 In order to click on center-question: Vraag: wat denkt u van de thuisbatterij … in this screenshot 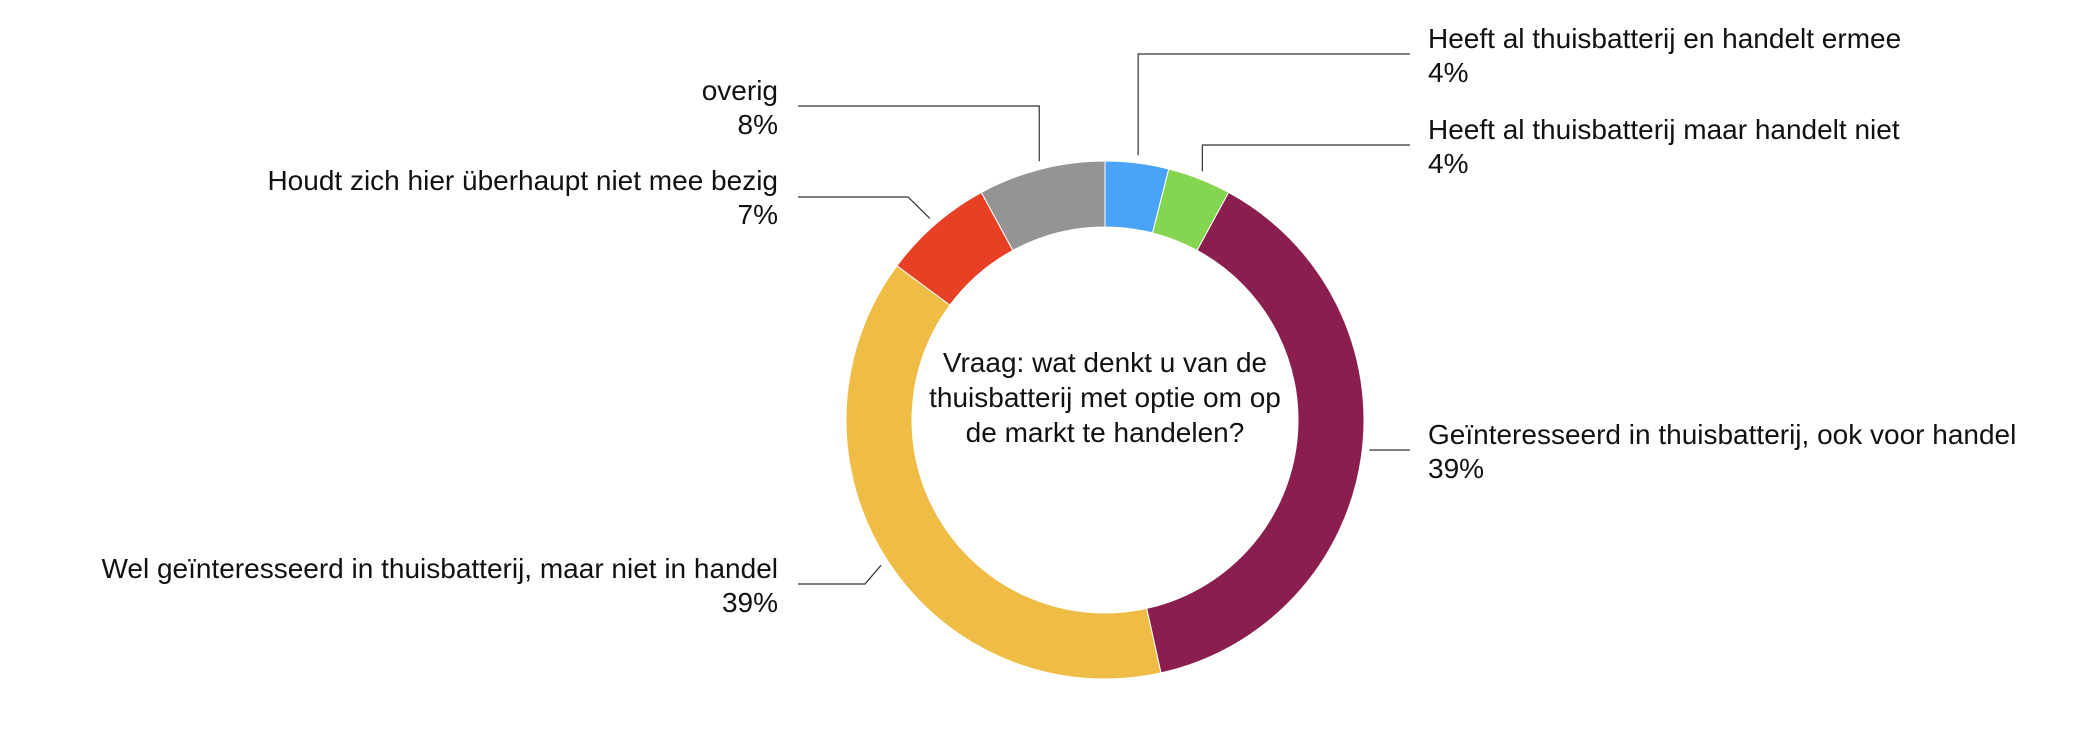, I will do `click(1105, 397)`.